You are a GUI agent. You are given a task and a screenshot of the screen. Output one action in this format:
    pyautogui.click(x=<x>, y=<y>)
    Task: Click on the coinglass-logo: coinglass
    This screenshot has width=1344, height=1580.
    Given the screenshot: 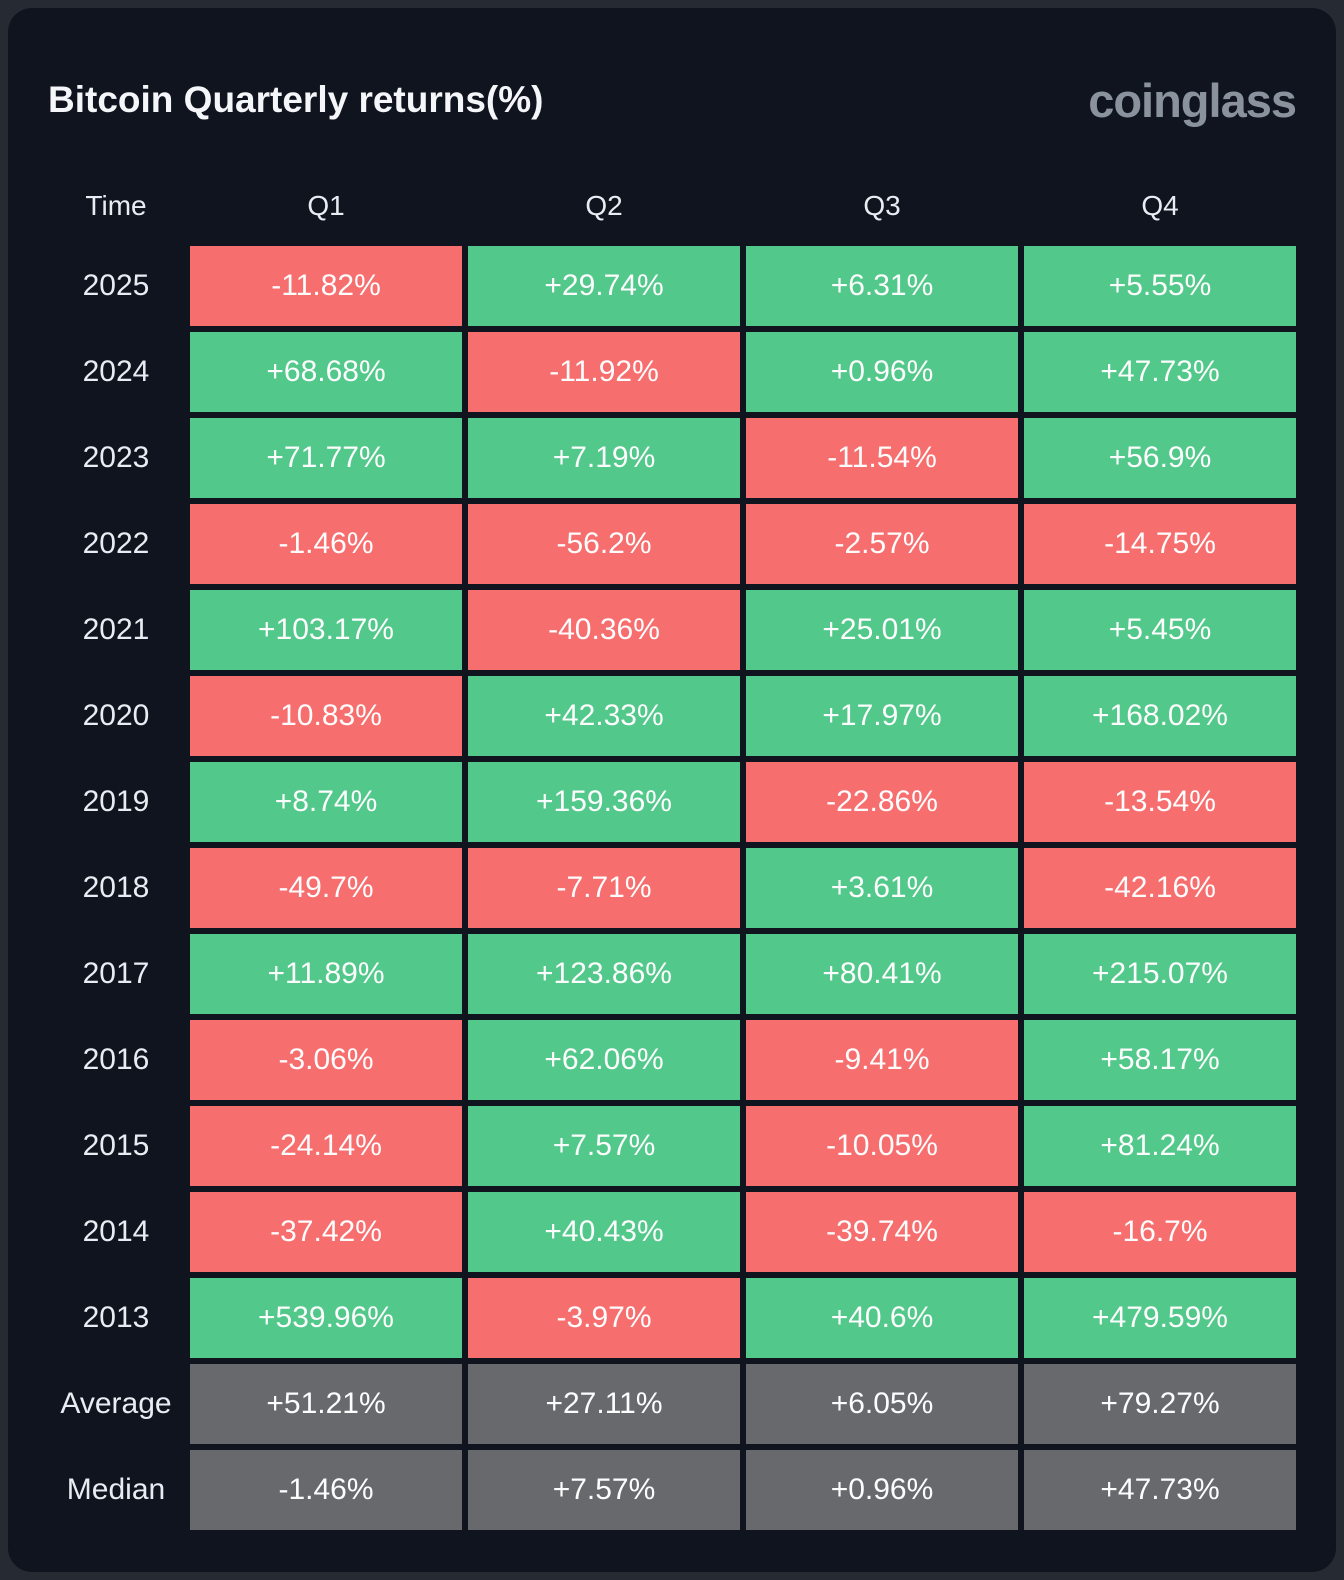 What is the action you would take?
    pyautogui.click(x=1192, y=100)
    